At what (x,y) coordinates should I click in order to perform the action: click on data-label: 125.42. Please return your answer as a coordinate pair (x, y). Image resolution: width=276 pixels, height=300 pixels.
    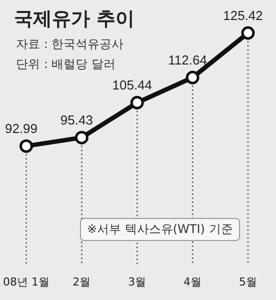
    Looking at the image, I should click on (243, 16).